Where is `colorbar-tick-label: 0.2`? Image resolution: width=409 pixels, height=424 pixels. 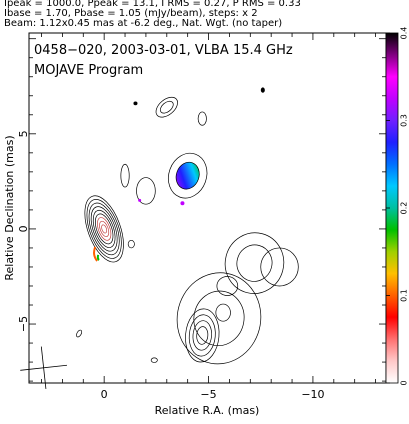 colorbar-tick-label: 0.2 is located at coordinates (404, 208).